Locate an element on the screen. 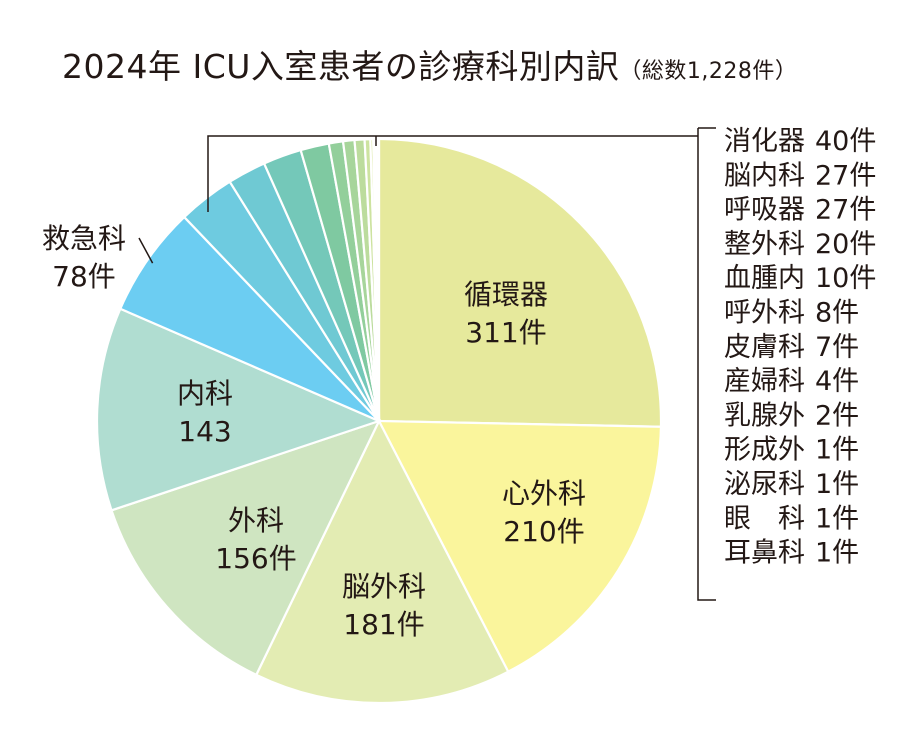  slice-value-5: 78件 is located at coordinates (84, 276).